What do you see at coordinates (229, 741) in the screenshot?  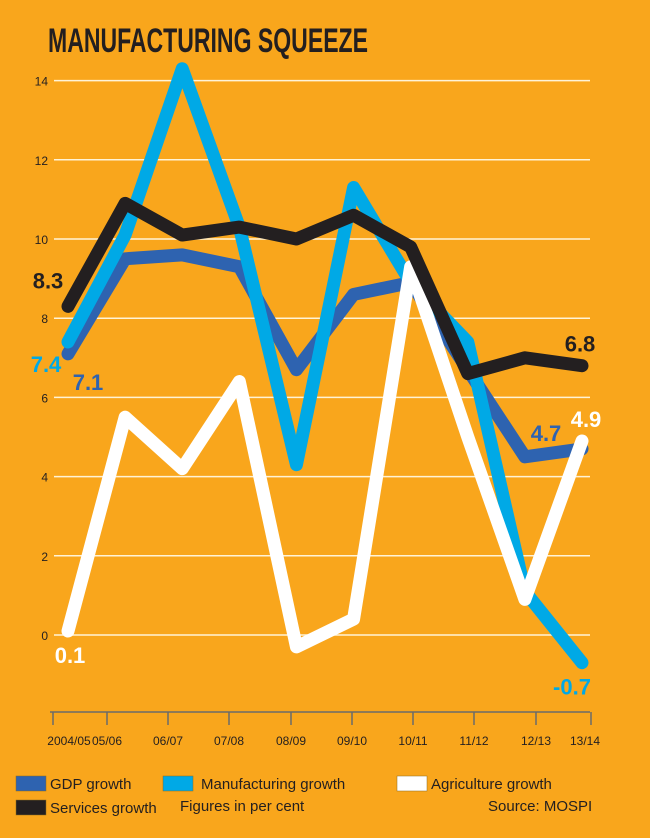 I see `x-tick-label: 07/08` at bounding box center [229, 741].